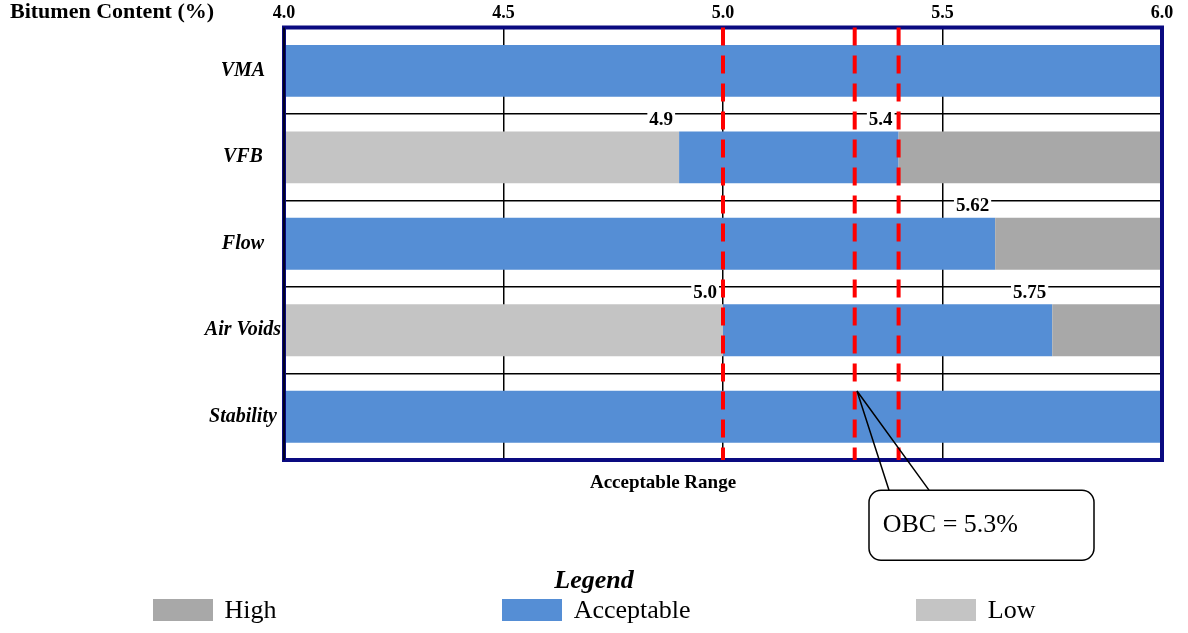 This screenshot has height=633, width=1188. Describe the element at coordinates (1030, 291) in the screenshot. I see `annotation: 5.75` at that location.